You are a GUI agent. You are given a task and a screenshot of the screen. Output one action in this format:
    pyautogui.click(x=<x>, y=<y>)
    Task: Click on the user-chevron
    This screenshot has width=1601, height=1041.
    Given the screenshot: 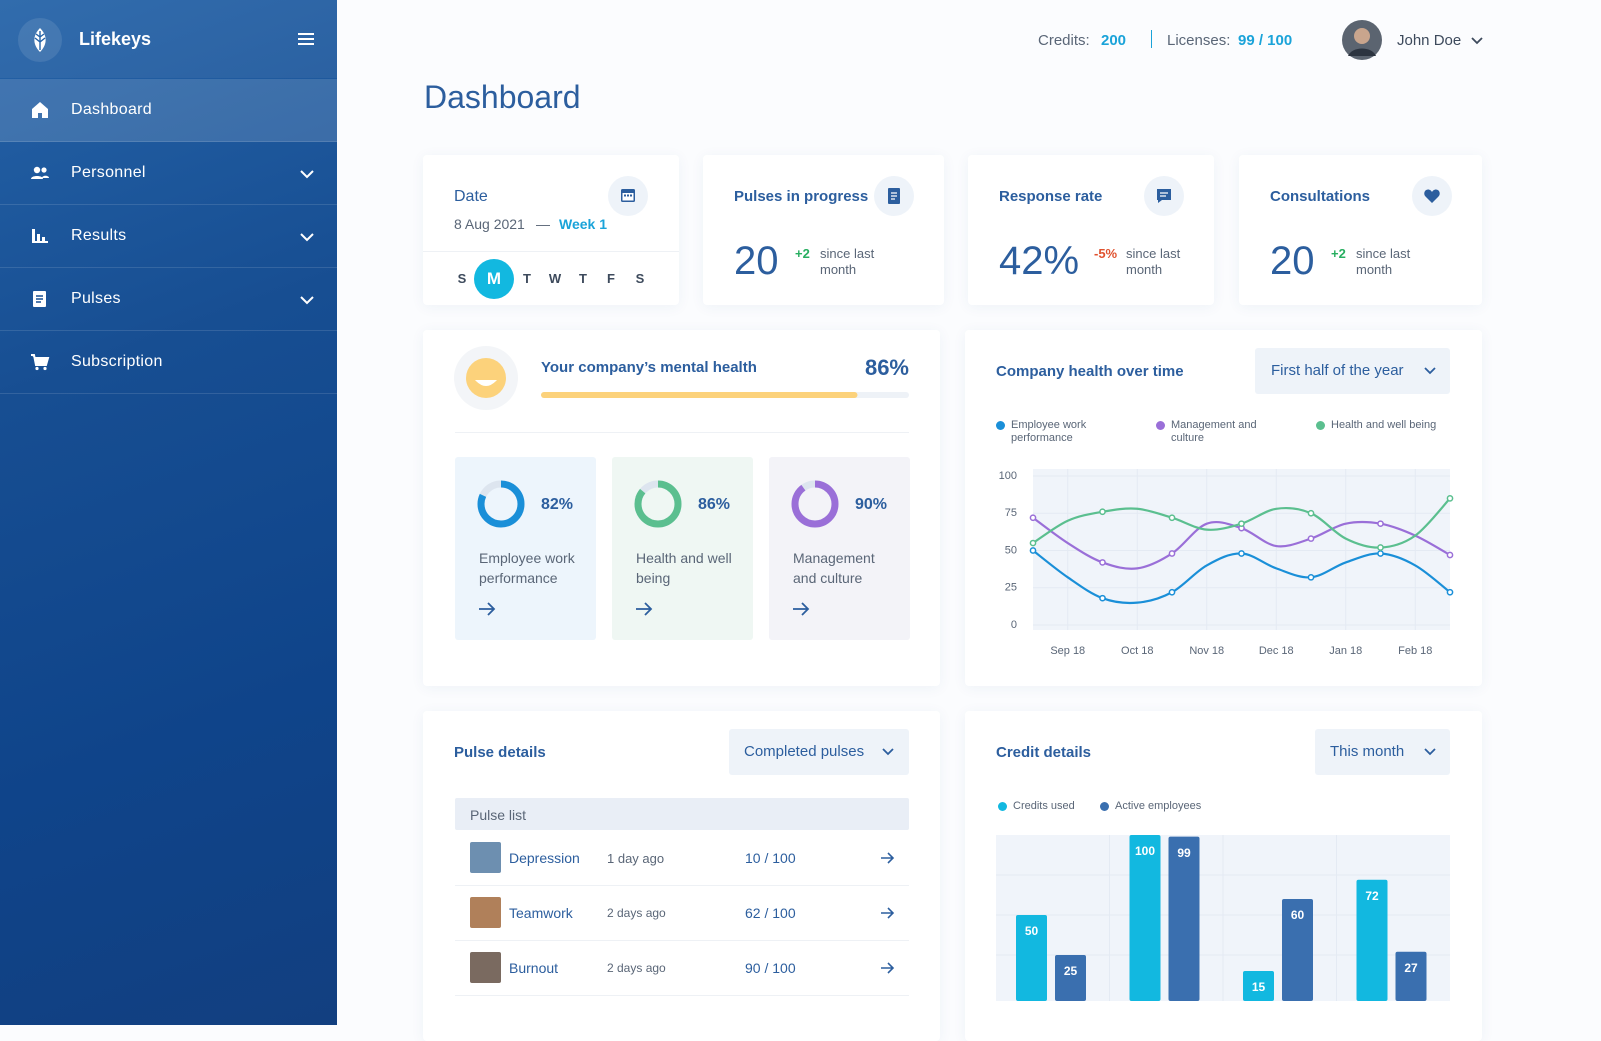 What is the action you would take?
    pyautogui.click(x=1477, y=40)
    